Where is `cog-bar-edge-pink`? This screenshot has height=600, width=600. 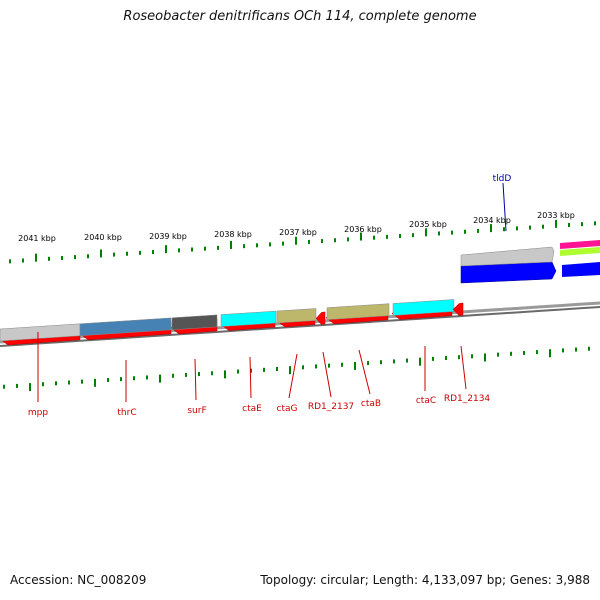
cog-bar-edge-pink is located at coordinates (580, 244).